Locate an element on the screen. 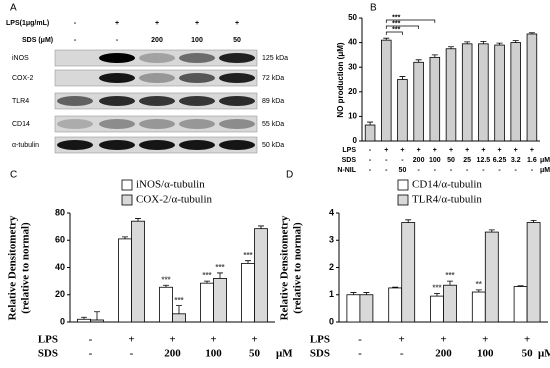  condition-label: 200 is located at coordinates (157, 40).